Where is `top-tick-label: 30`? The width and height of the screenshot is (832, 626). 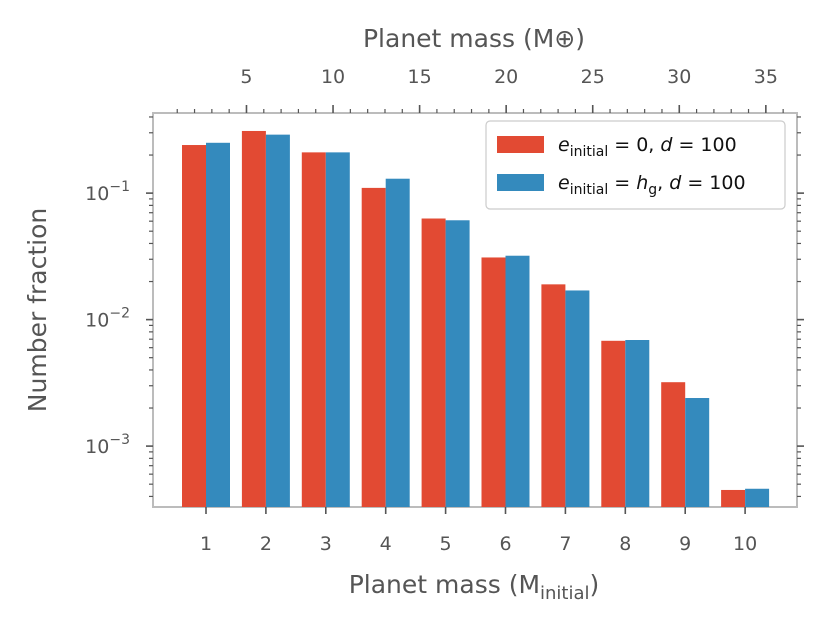
top-tick-label: 30 is located at coordinates (679, 77).